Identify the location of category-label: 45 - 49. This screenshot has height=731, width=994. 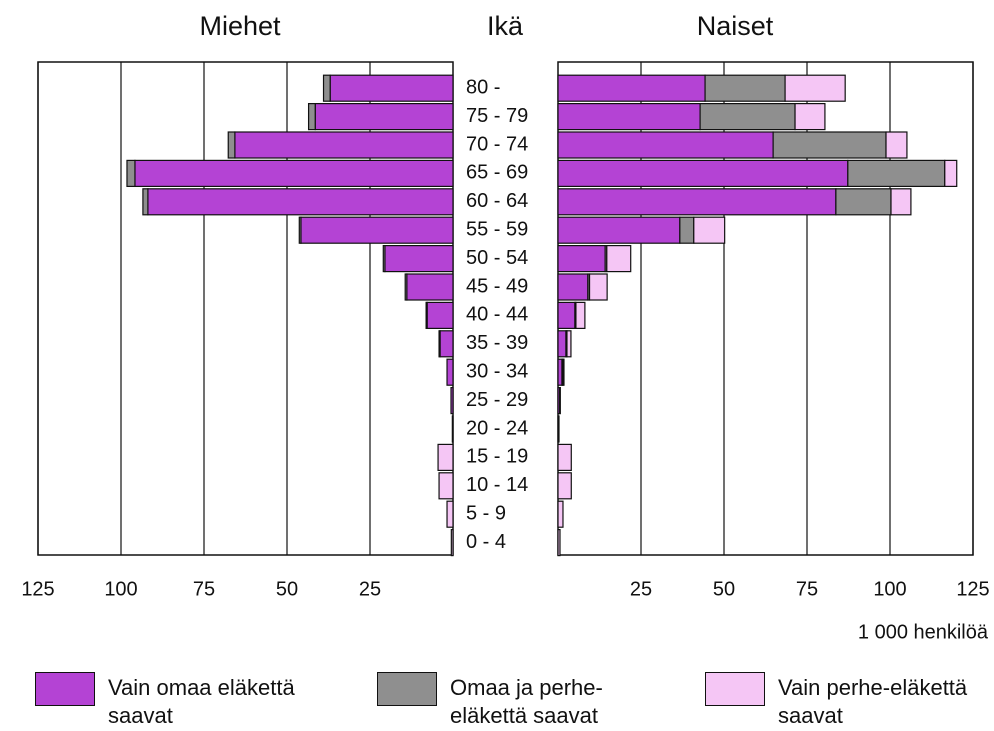
(497, 286).